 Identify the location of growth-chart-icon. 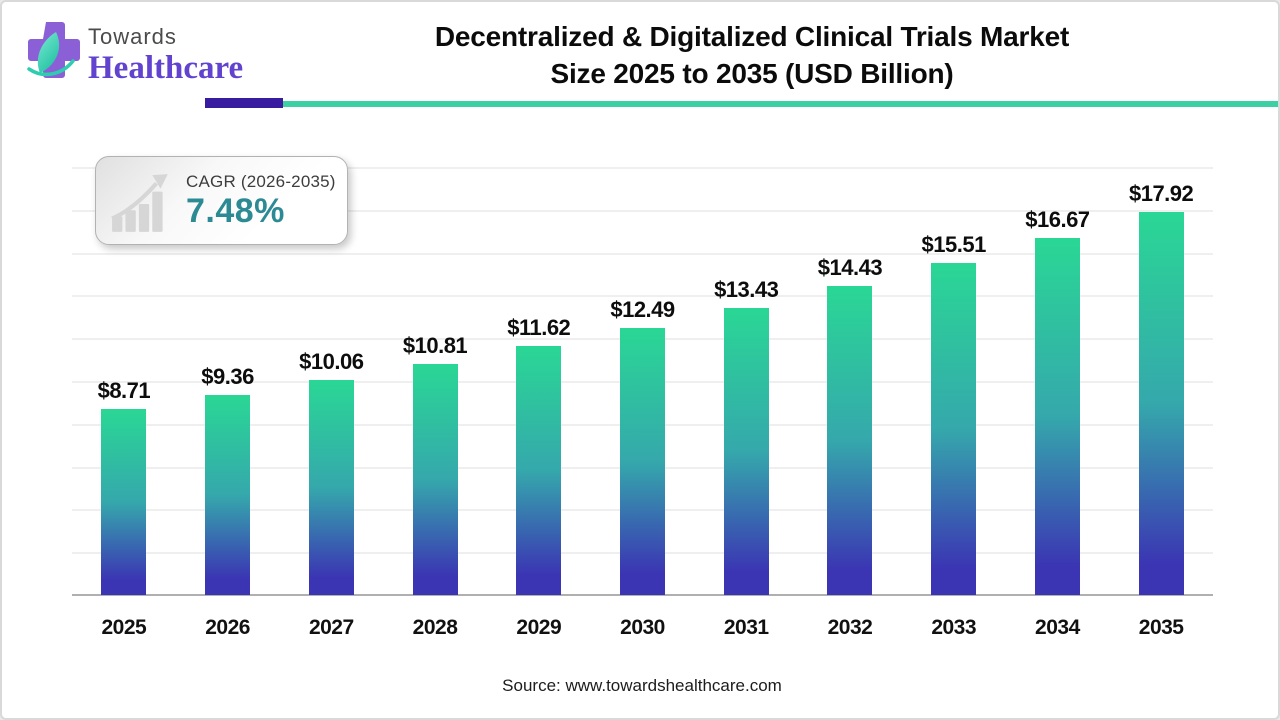
(139, 202).